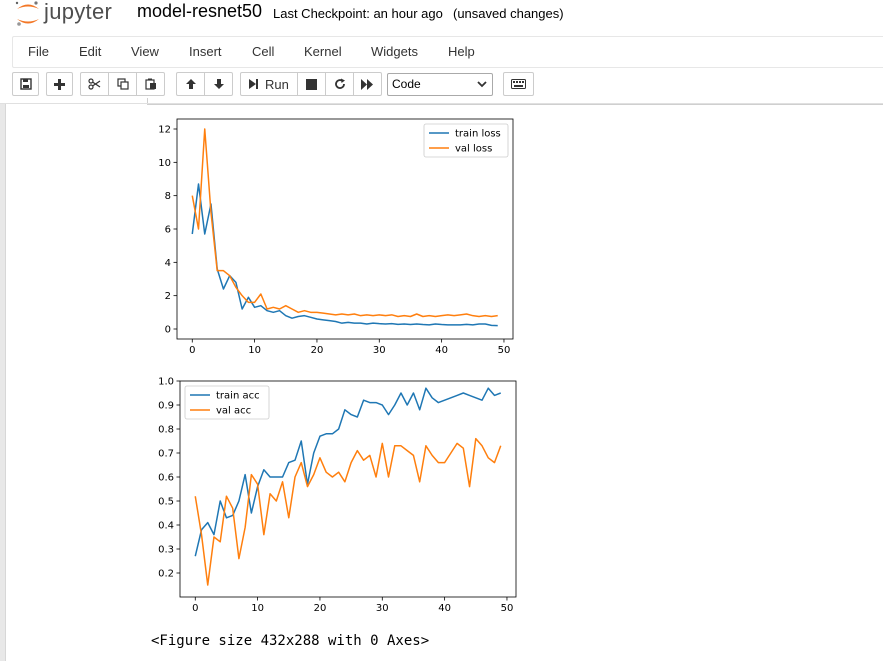 The height and width of the screenshot is (661, 883). What do you see at coordinates (473, 149) in the screenshot?
I see `legend-label-2: val loss` at bounding box center [473, 149].